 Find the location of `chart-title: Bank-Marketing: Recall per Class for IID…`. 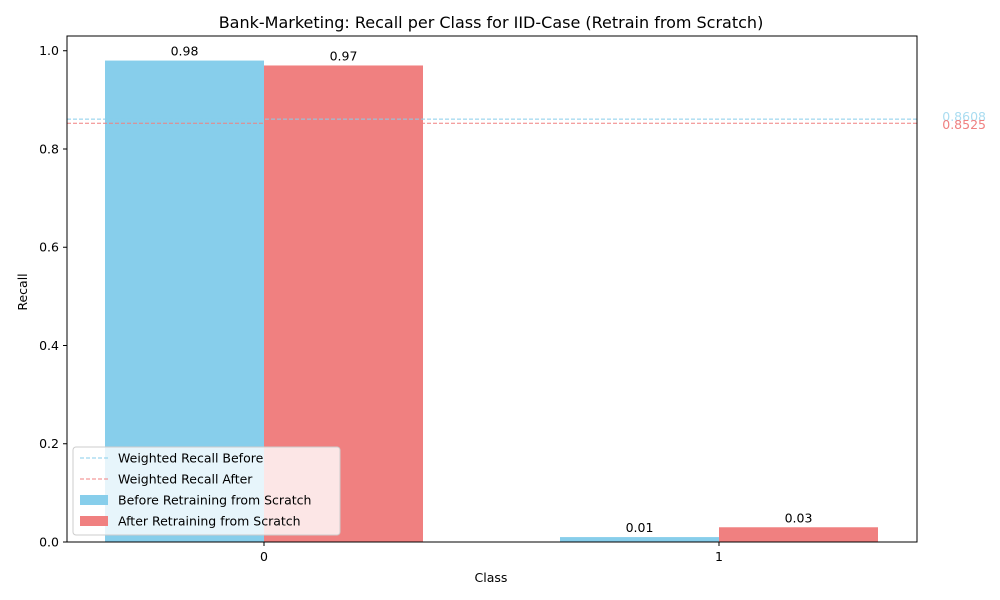

chart-title: Bank-Marketing: Recall per Class for IID… is located at coordinates (491, 22).